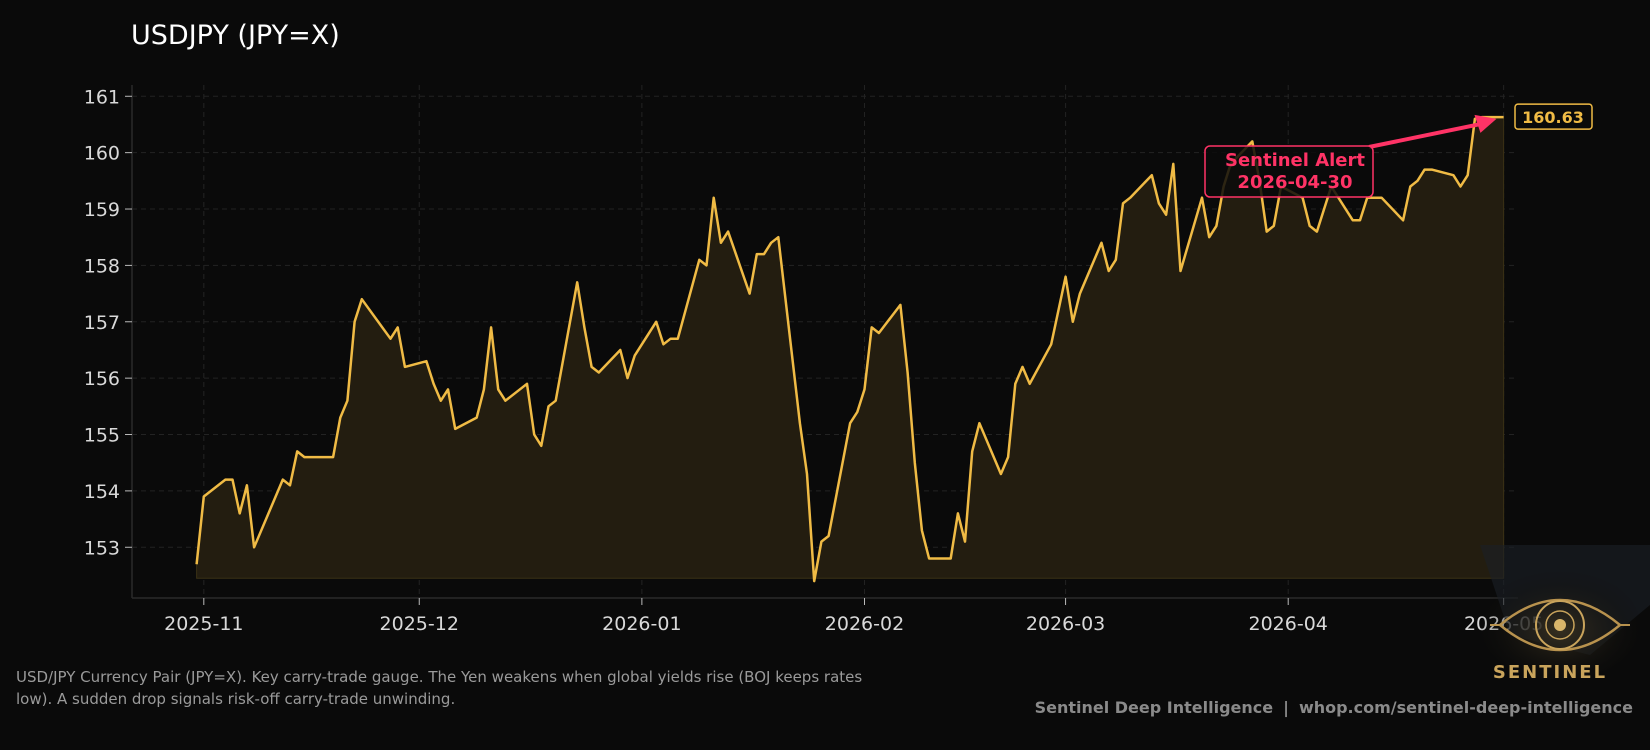 This screenshot has width=1650, height=750. What do you see at coordinates (1154, 707) in the screenshot?
I see `footer-brand: Sentinel Deep Intelligence` at bounding box center [1154, 707].